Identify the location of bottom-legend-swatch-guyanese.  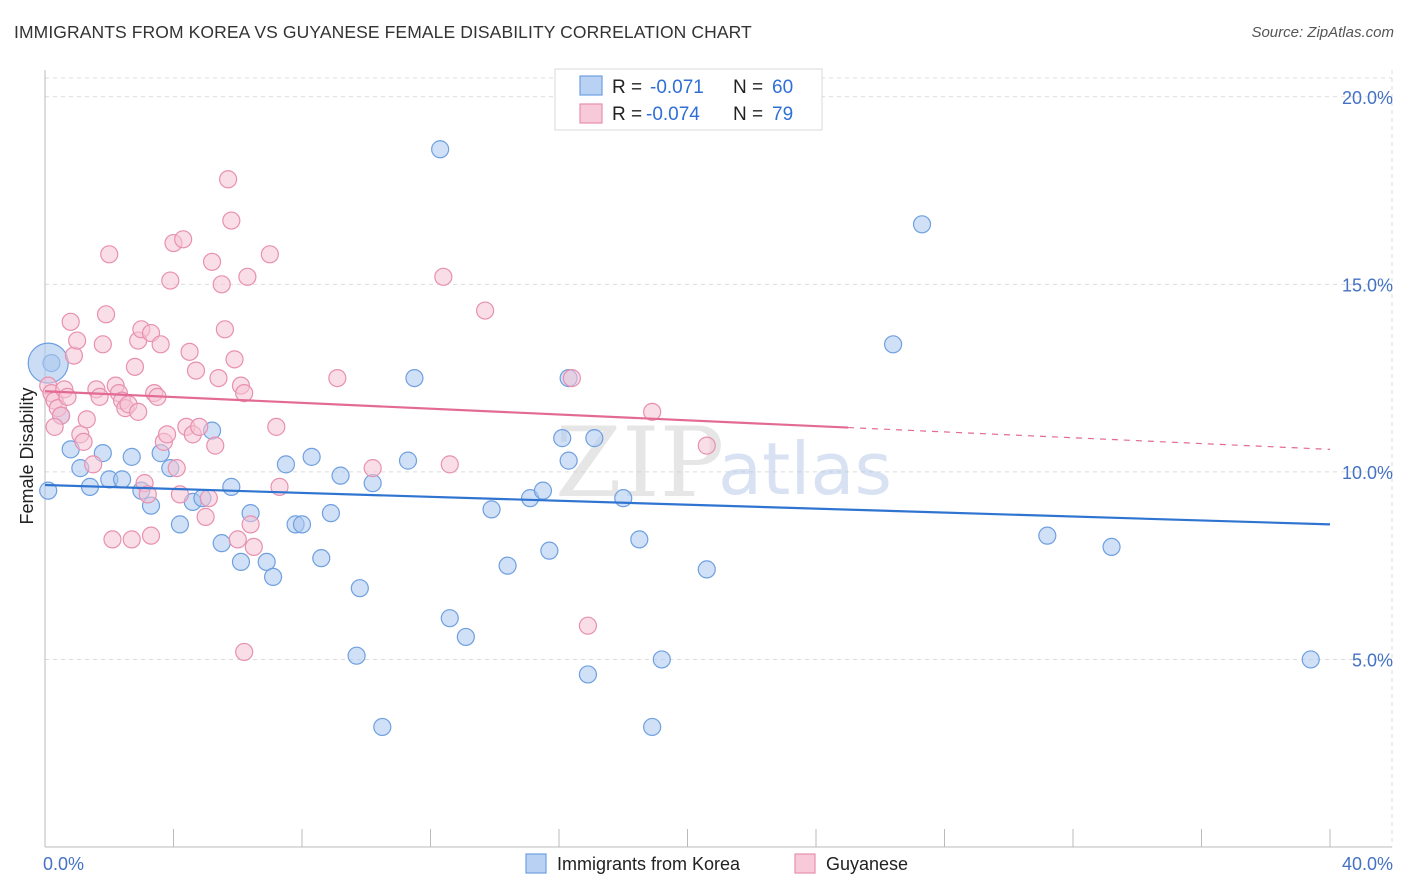
(805, 863).